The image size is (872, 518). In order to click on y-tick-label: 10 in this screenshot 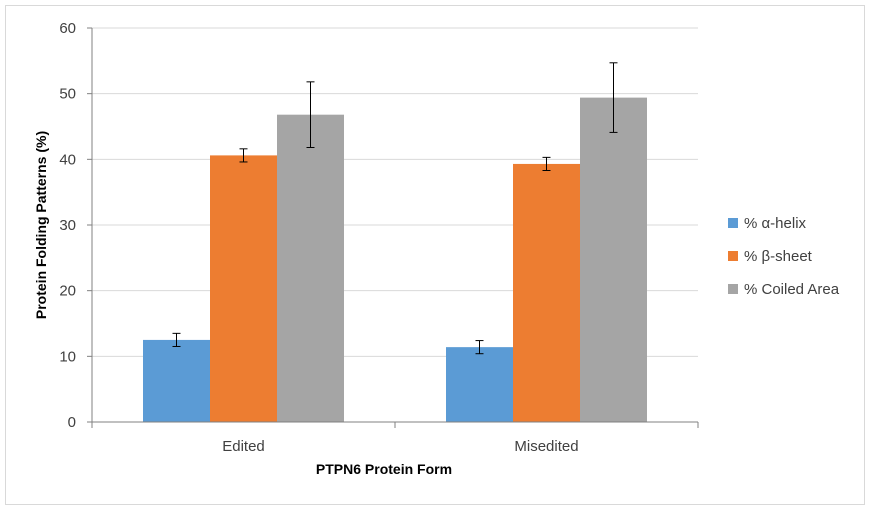, I will do `click(67, 356)`.